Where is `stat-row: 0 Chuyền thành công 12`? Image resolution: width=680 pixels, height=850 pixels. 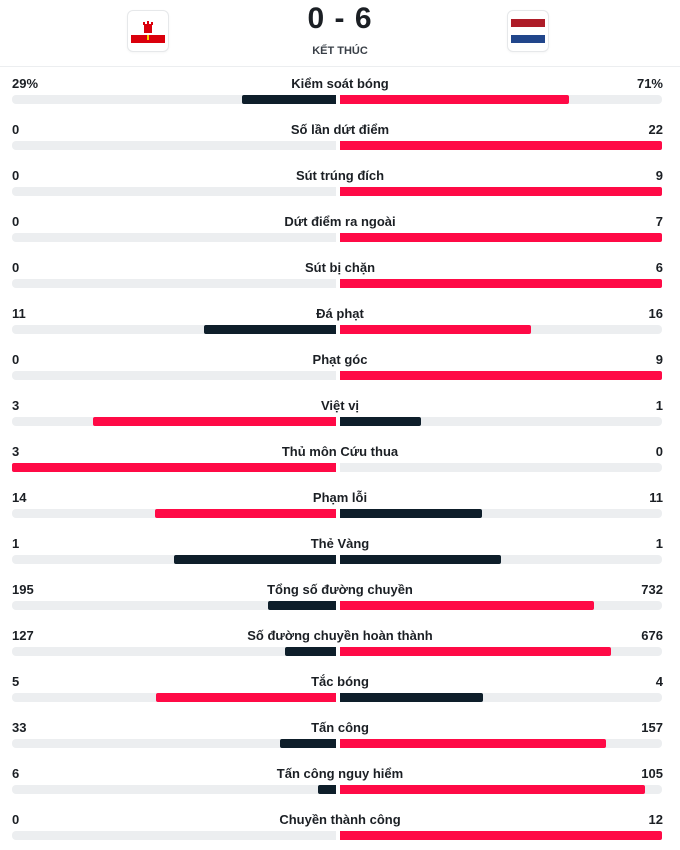
stat-row: 0 Chuyền thành công 12 is located at coordinates (340, 827).